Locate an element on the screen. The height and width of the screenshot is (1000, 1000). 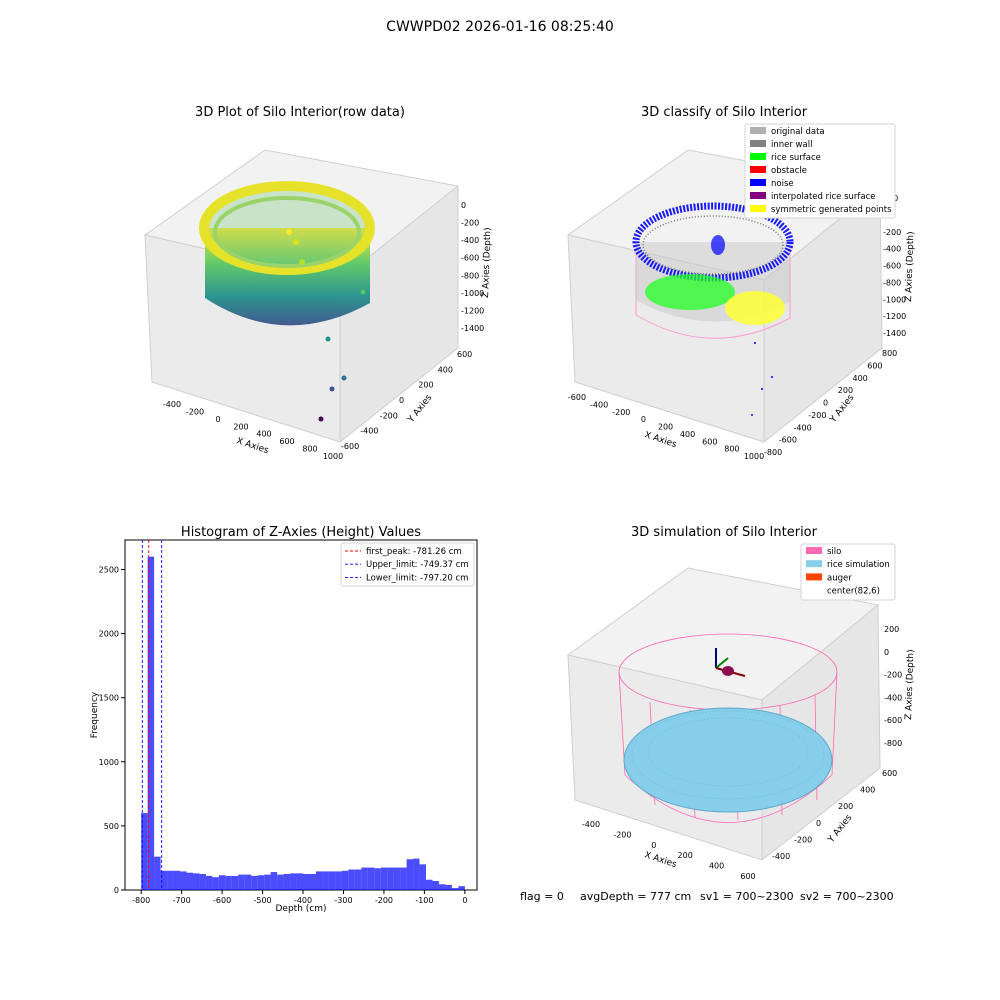
simulation-y-ticks: -400 -200 0 200 400 600 is located at coordinates (834, 815).